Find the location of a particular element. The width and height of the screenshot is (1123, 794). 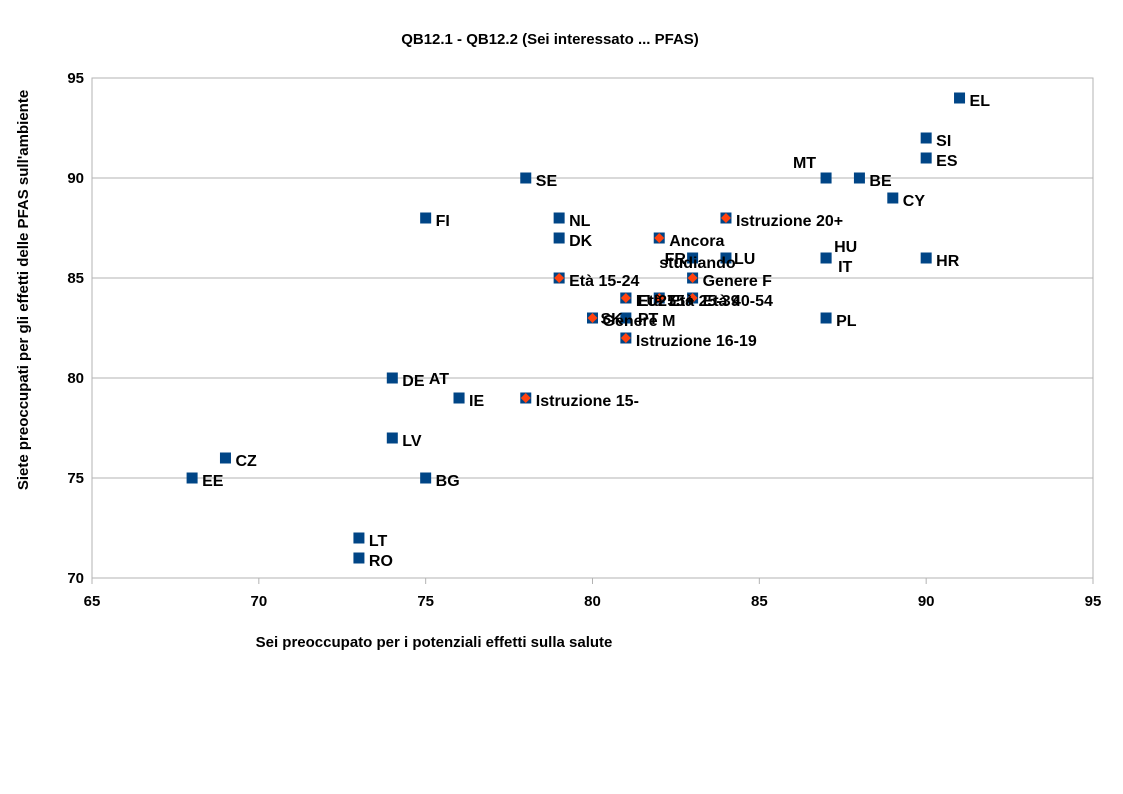

point-de is located at coordinates (392, 378).